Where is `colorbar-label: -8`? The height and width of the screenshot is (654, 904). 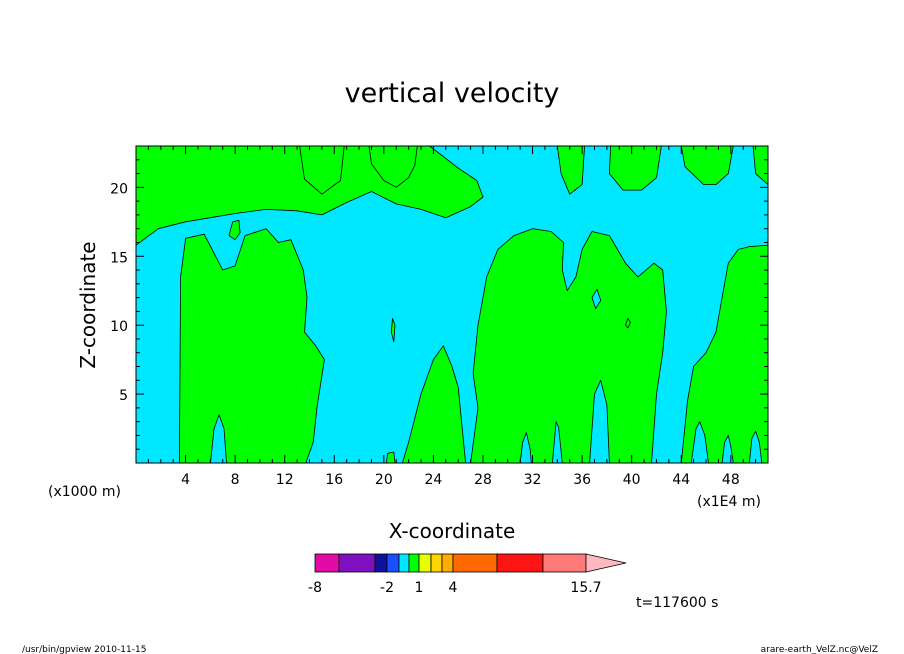 colorbar-label: -8 is located at coordinates (315, 588).